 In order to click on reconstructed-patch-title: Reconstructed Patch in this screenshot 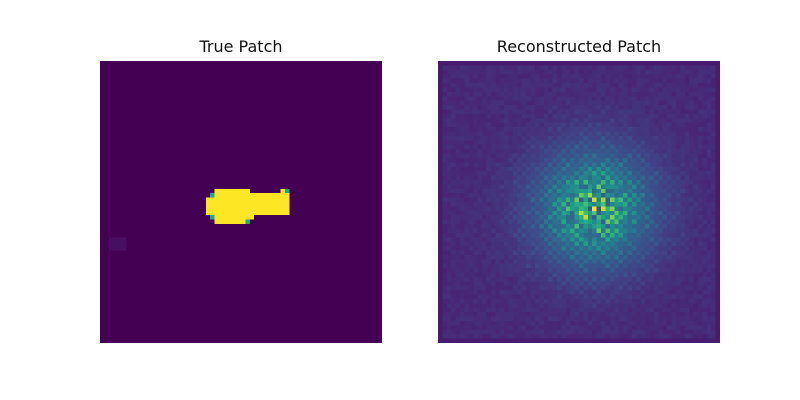, I will do `click(579, 46)`.